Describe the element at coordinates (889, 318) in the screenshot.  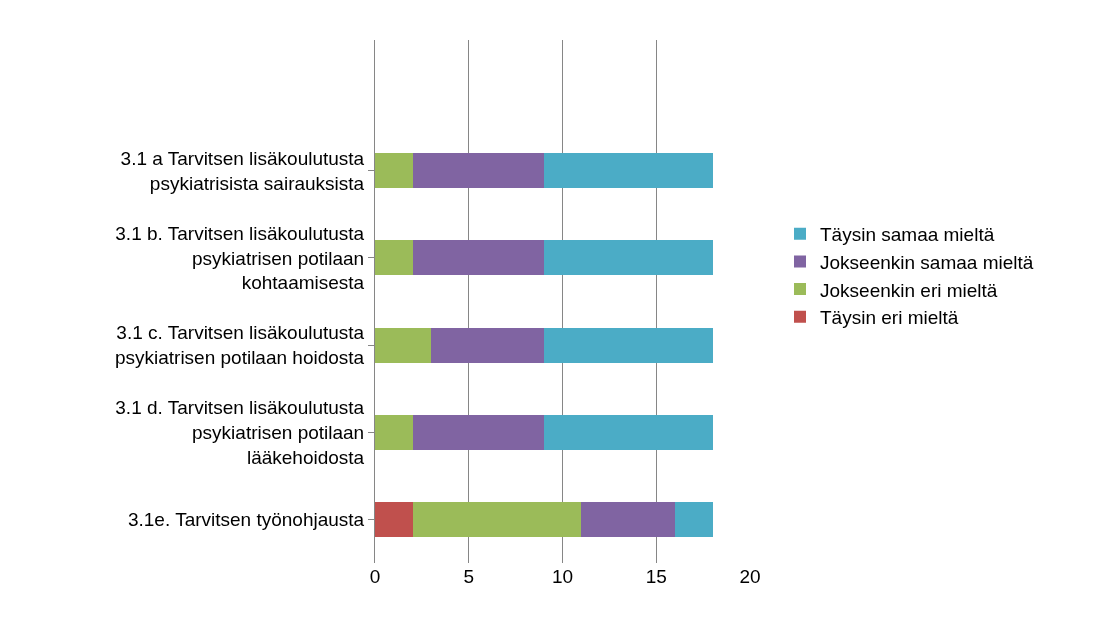
I see `legend-label: Täysin eri mieltä` at that location.